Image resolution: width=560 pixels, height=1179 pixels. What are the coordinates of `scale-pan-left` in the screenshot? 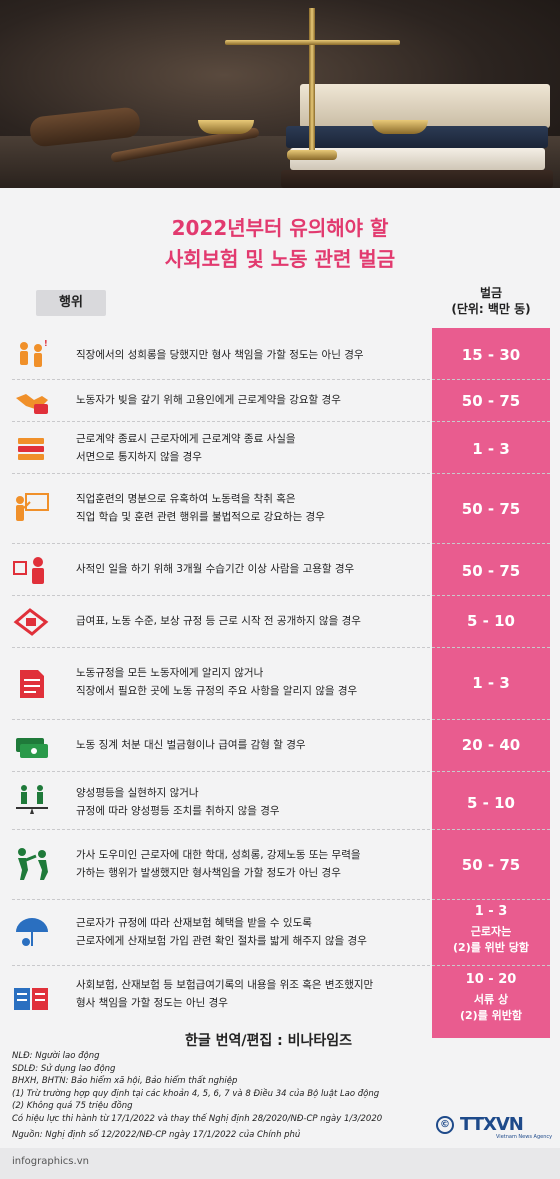 It's located at (226, 127).